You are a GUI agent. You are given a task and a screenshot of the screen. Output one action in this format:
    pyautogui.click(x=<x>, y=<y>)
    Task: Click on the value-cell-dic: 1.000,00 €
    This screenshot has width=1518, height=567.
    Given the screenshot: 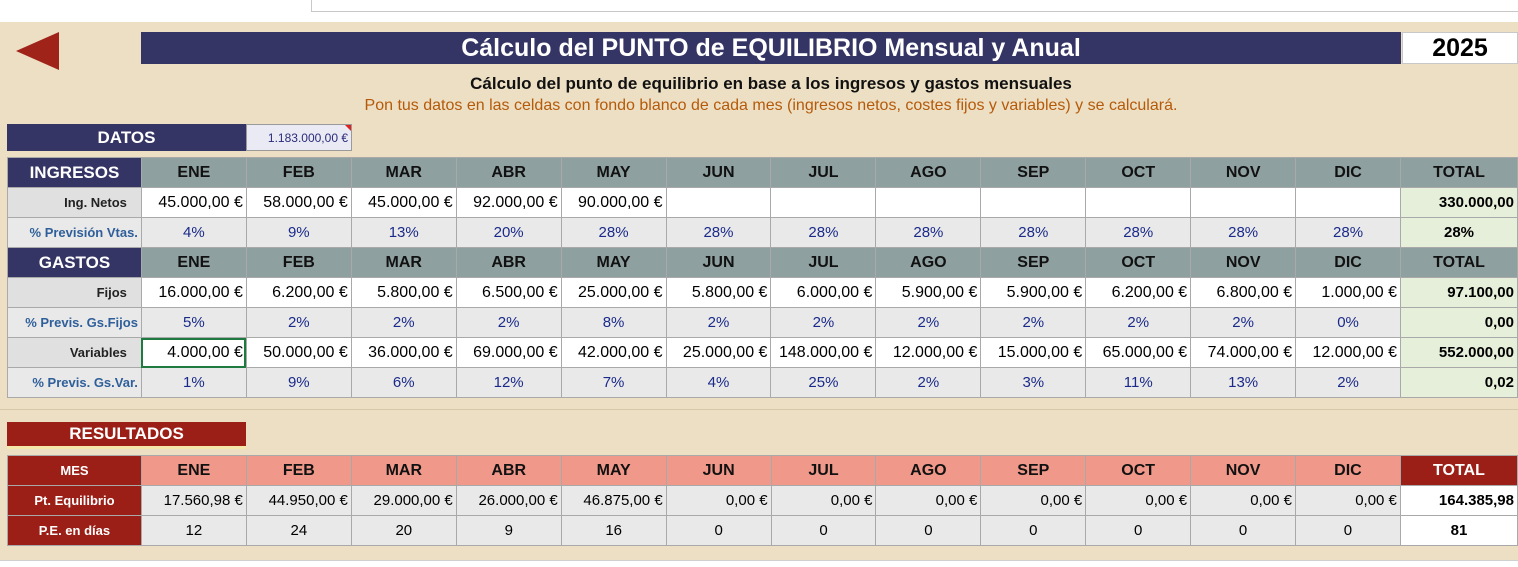 What is the action you would take?
    pyautogui.click(x=1348, y=292)
    